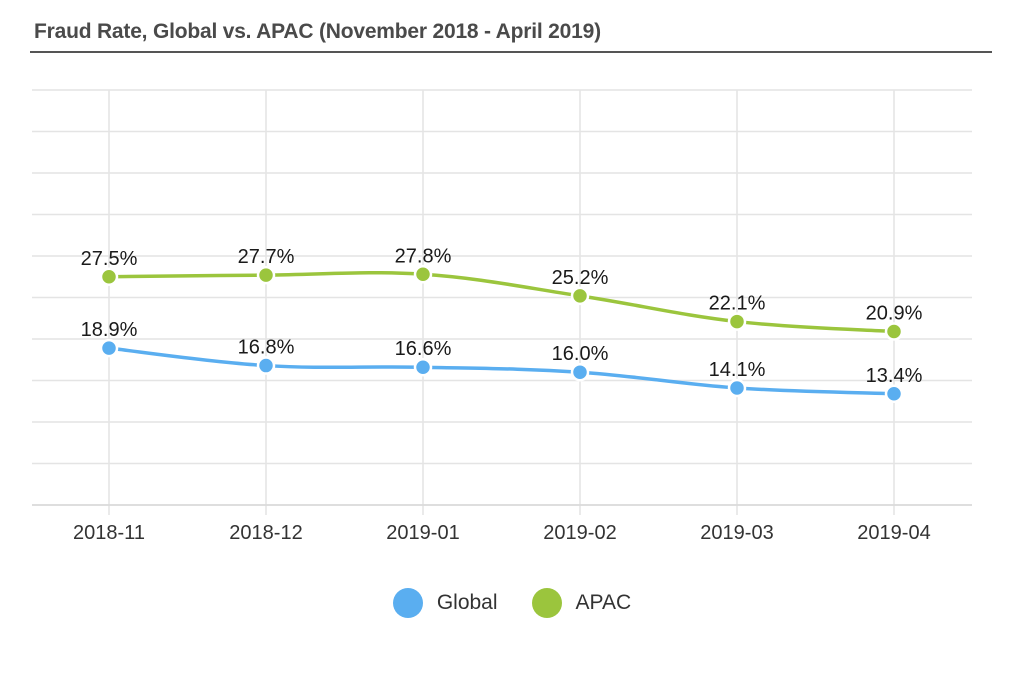  I want to click on legend-swatch-global, so click(407, 603).